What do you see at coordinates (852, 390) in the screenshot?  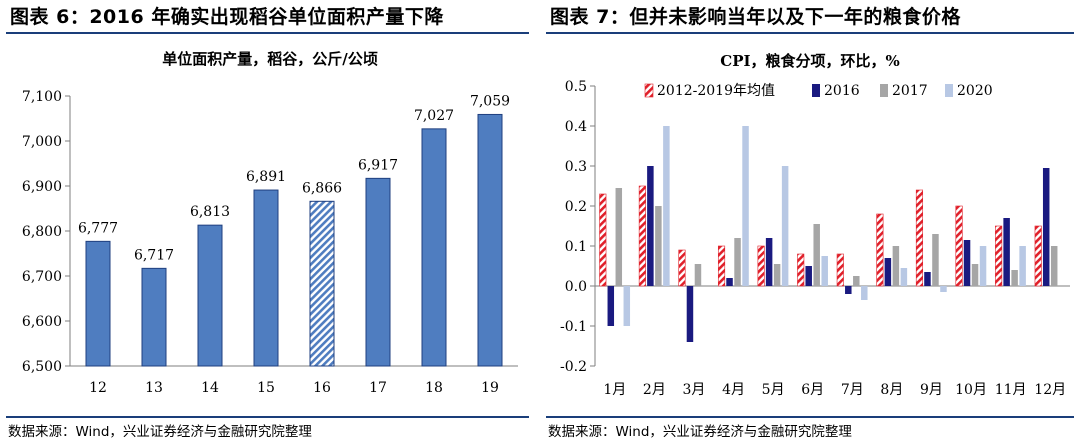 I see `x-tick-label: 7月` at bounding box center [852, 390].